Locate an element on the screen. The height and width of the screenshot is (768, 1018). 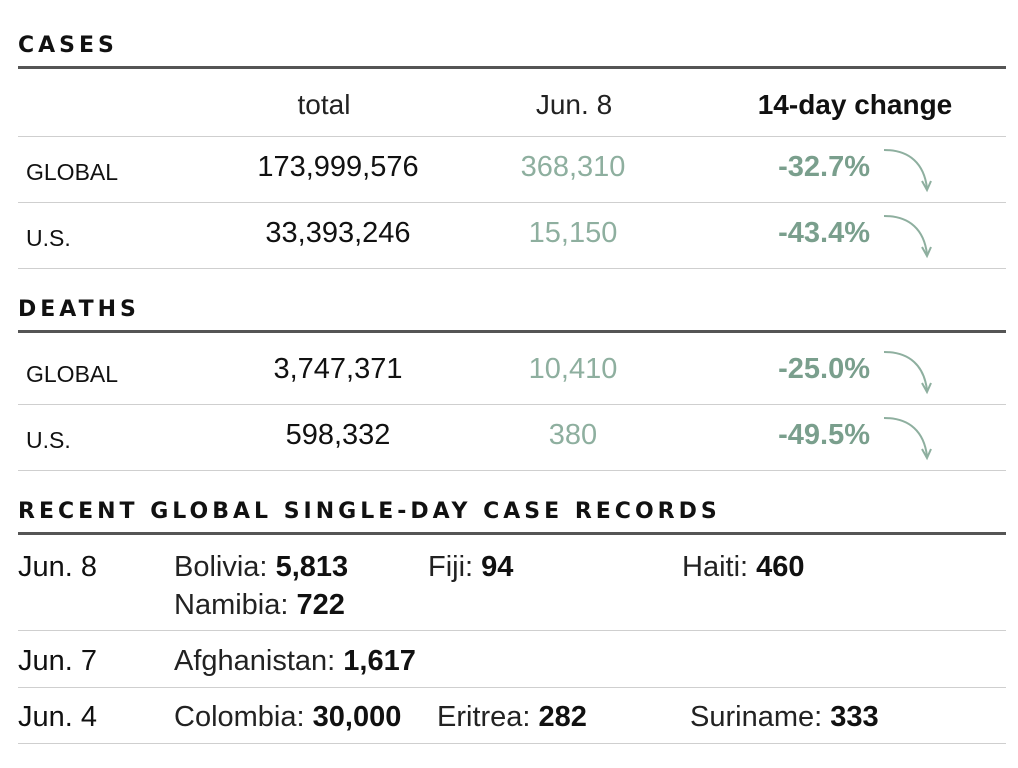
records-rule is located at coordinates (512, 533).